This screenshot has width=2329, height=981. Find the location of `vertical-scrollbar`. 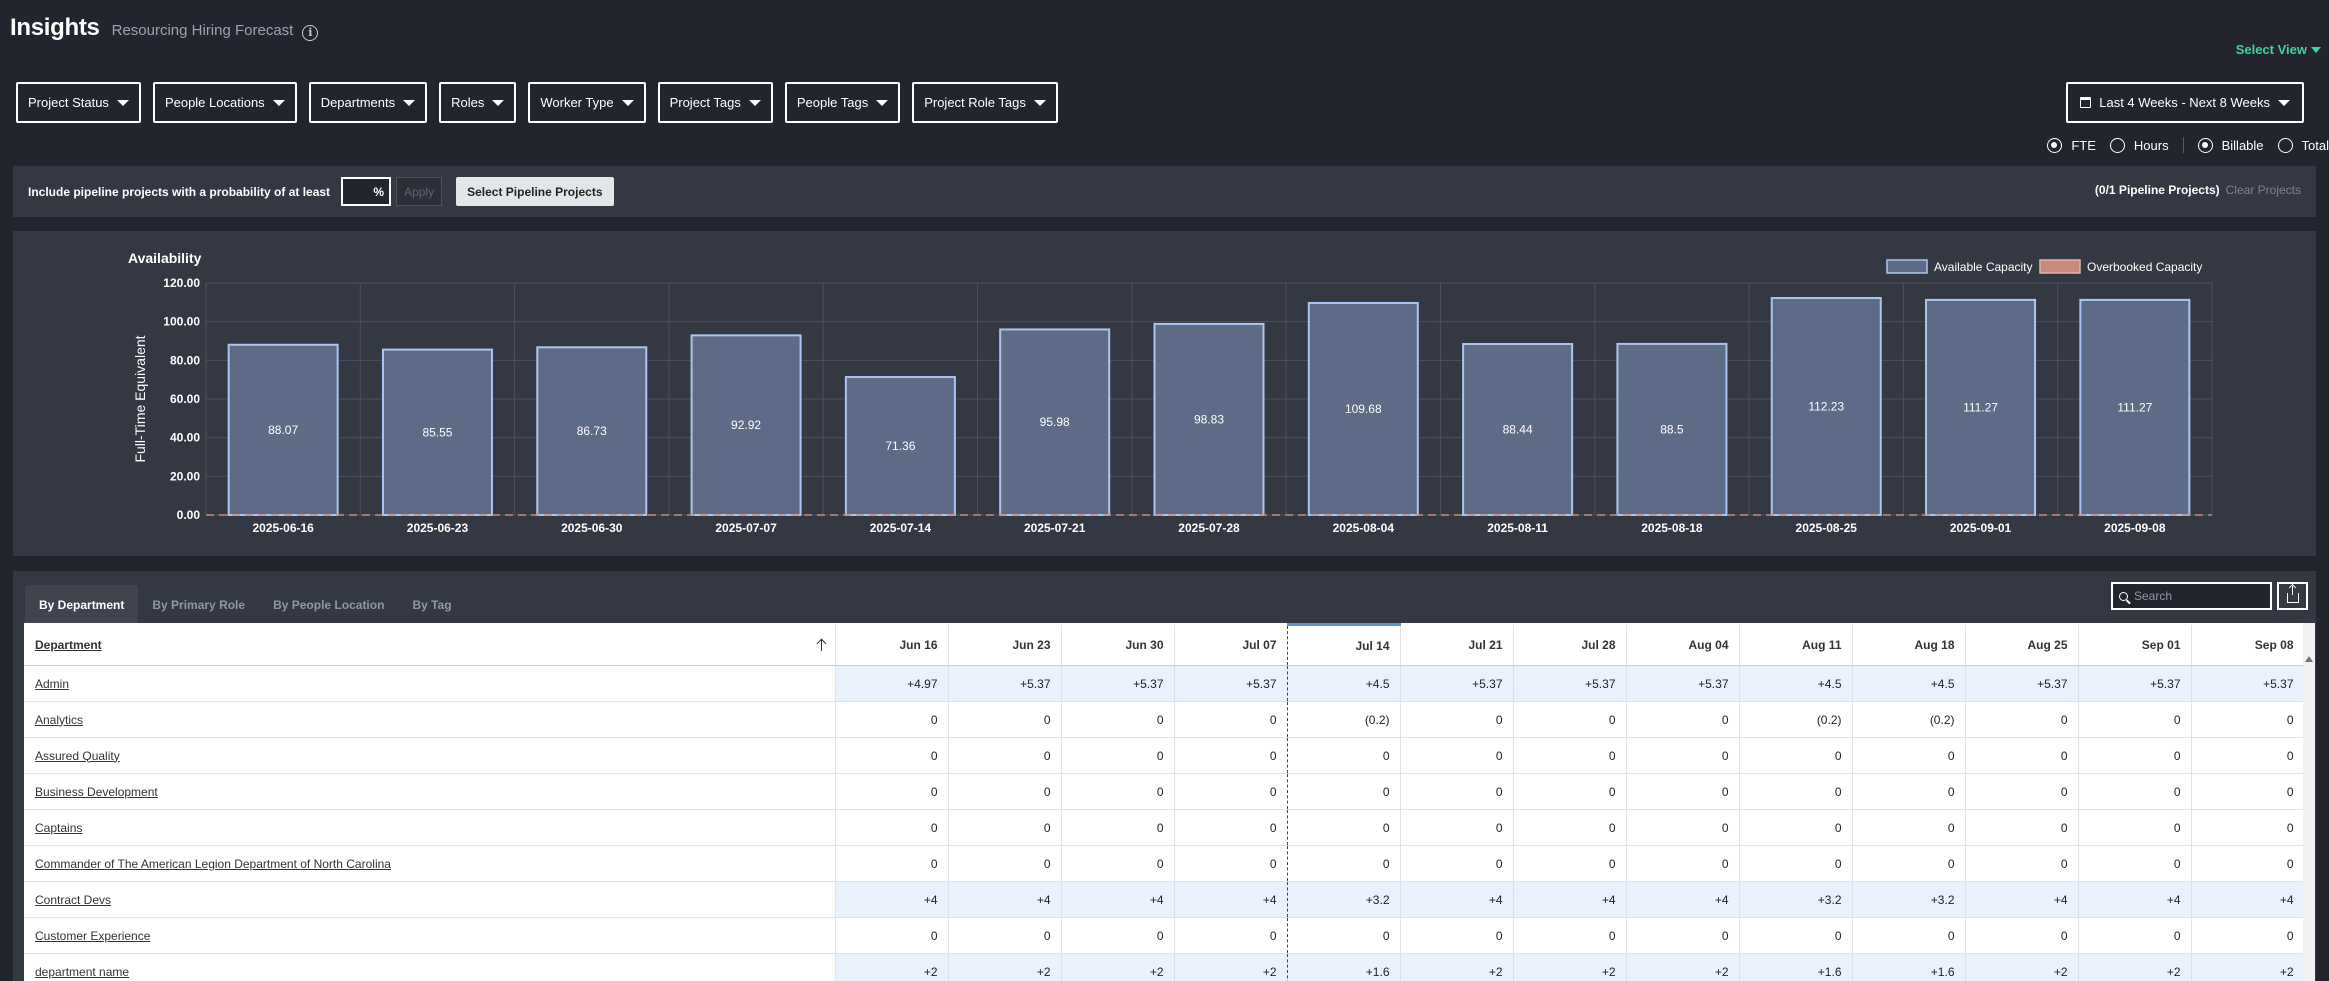

vertical-scrollbar is located at coordinates (2309, 802).